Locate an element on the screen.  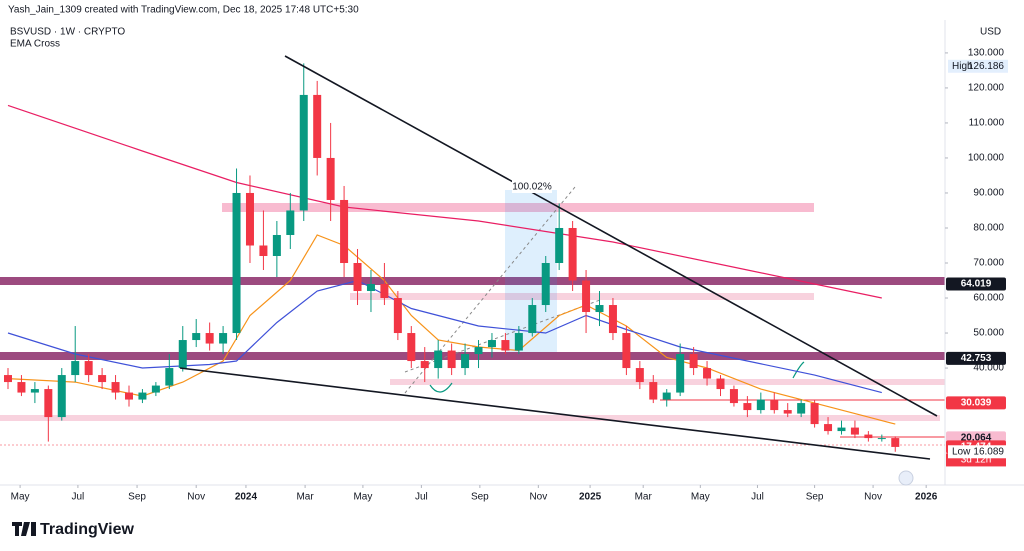
price-label: 20.064 is located at coordinates (976, 437).